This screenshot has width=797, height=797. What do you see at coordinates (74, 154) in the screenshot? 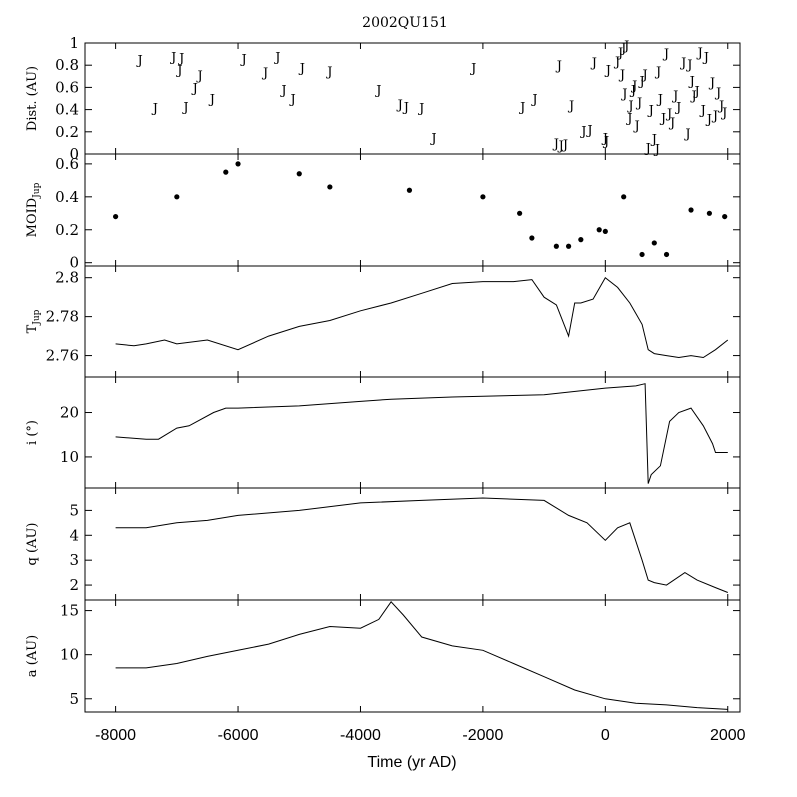
I see `y-tick-label: 0` at bounding box center [74, 154].